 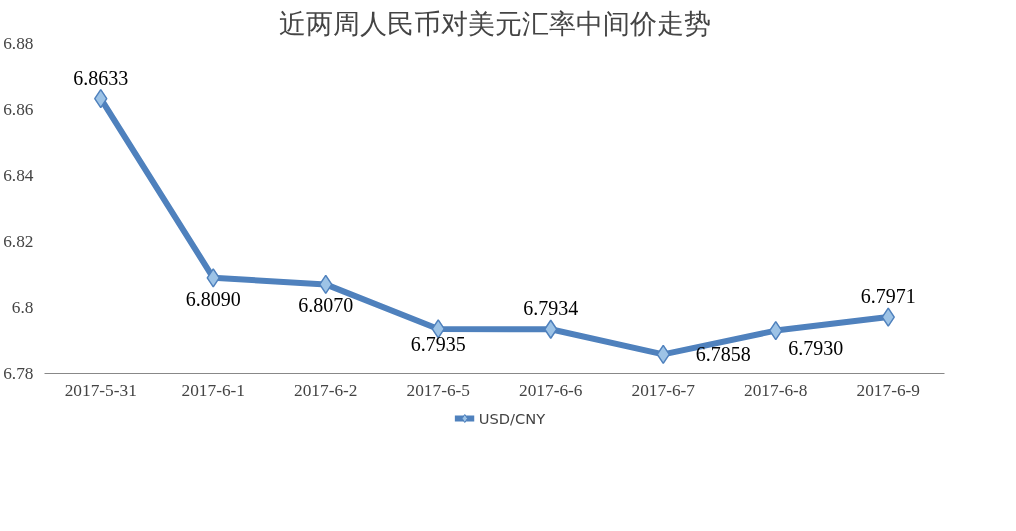 What do you see at coordinates (816, 347) in the screenshot?
I see `data-label: 6.7930` at bounding box center [816, 347].